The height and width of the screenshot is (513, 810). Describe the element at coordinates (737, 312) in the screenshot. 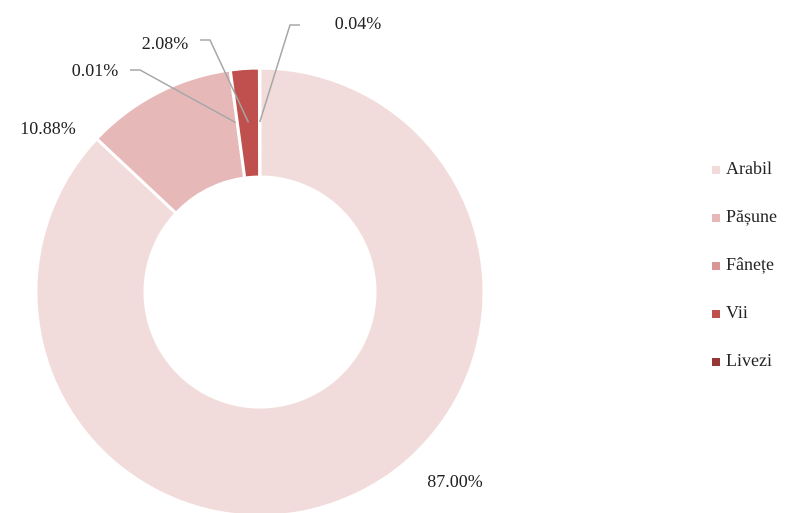

I see `legend-label: Vii` at that location.